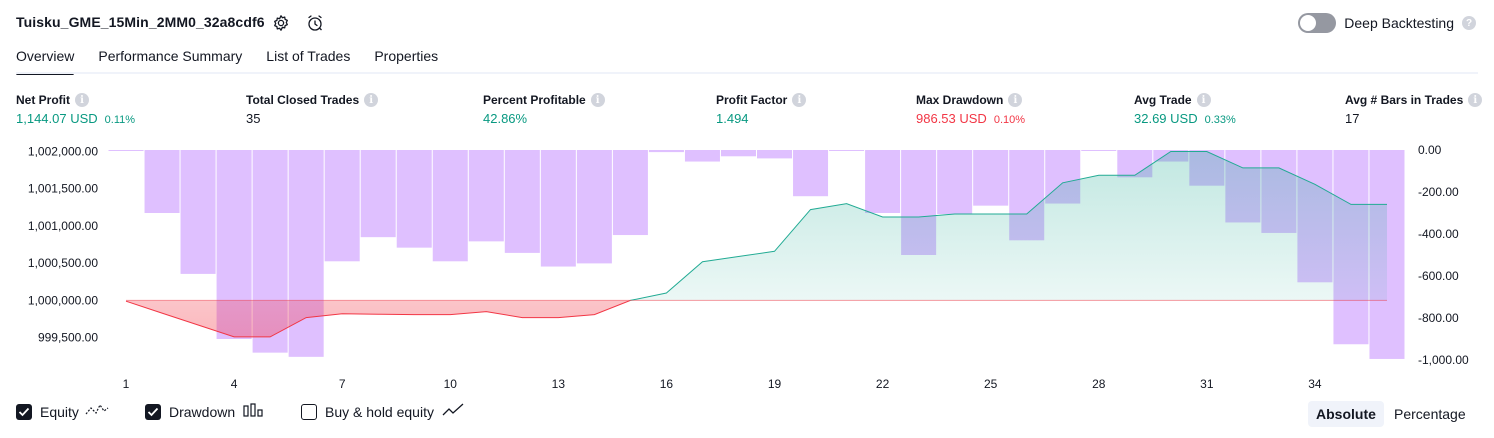  I want to click on x-axis-tick: 1, so click(126, 384).